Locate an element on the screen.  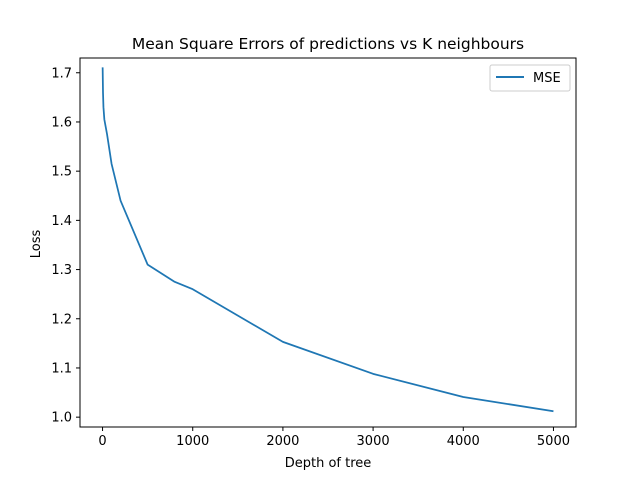
legend-box is located at coordinates (530, 78).